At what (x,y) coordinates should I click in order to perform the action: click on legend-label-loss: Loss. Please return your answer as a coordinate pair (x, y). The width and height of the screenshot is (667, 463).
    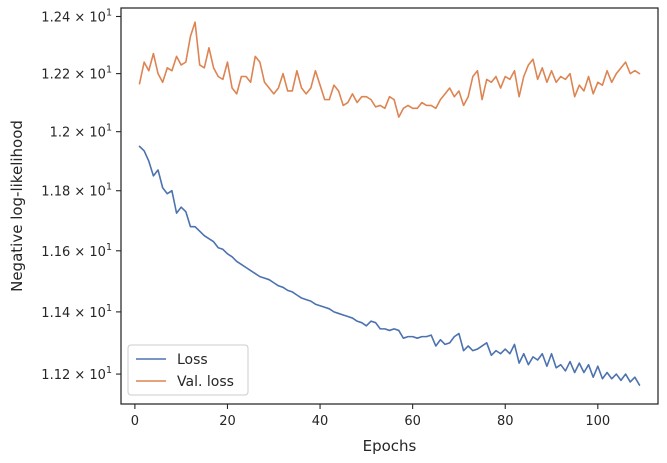
    Looking at the image, I should click on (192, 360).